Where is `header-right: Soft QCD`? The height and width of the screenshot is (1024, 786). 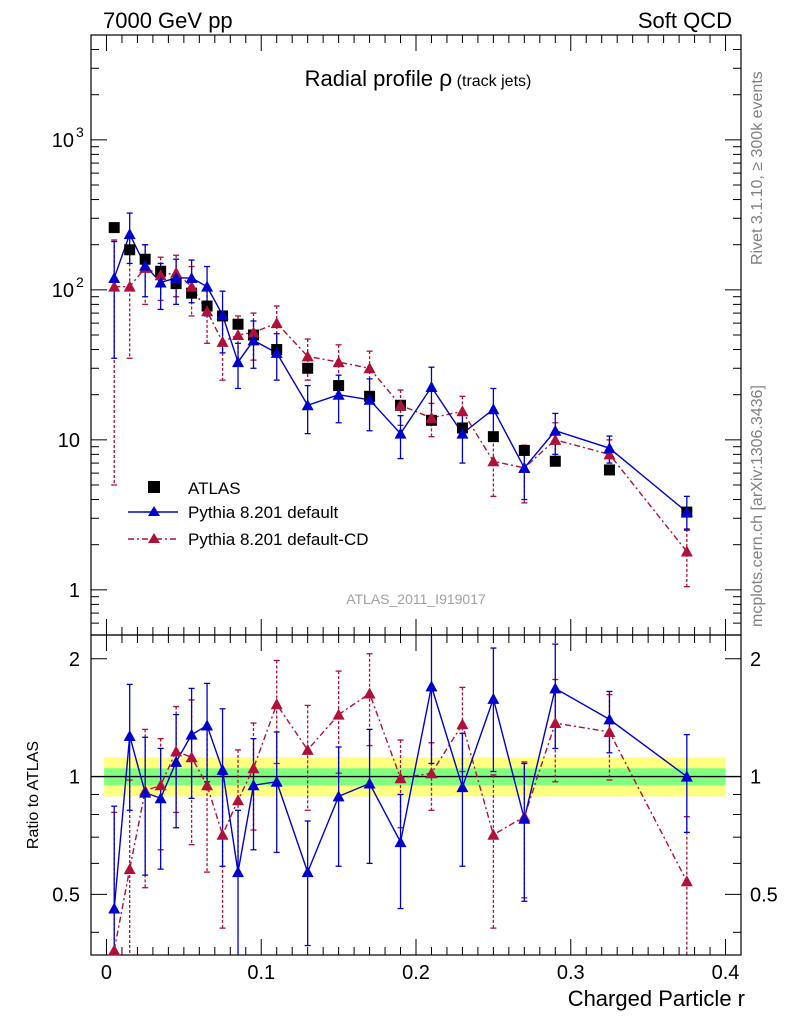
header-right: Soft QCD is located at coordinates (685, 20).